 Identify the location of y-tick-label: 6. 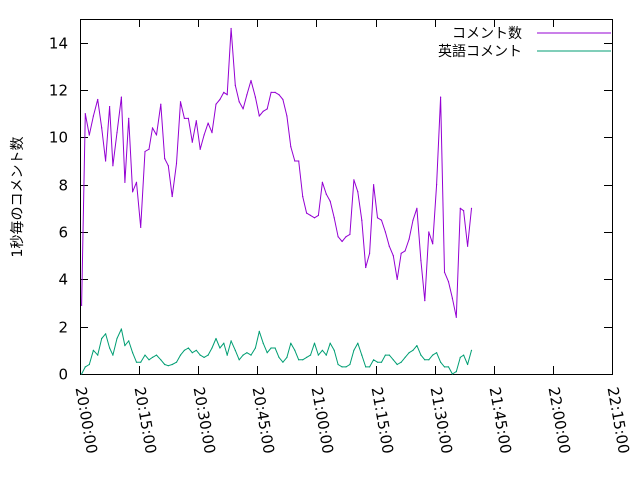
(63, 233).